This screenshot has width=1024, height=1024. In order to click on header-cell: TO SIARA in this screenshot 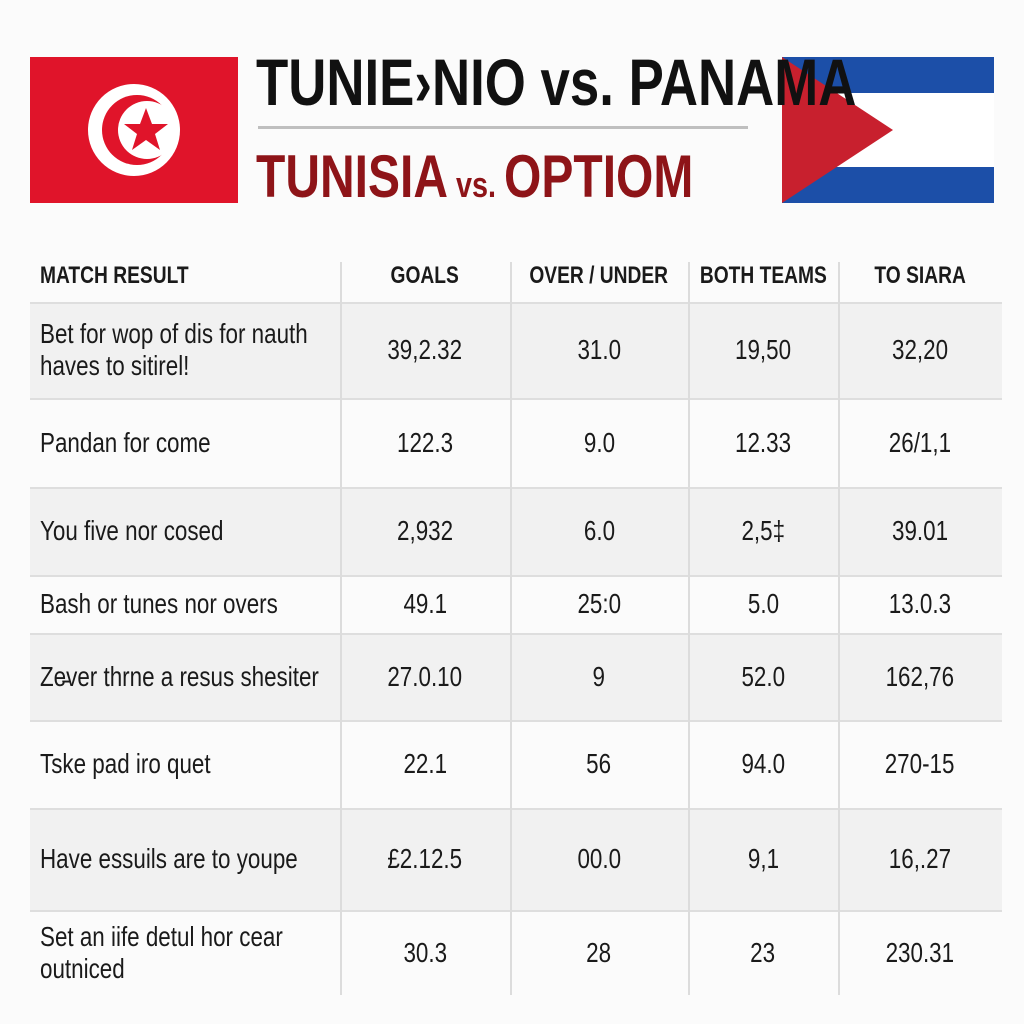, I will do `click(920, 276)`.